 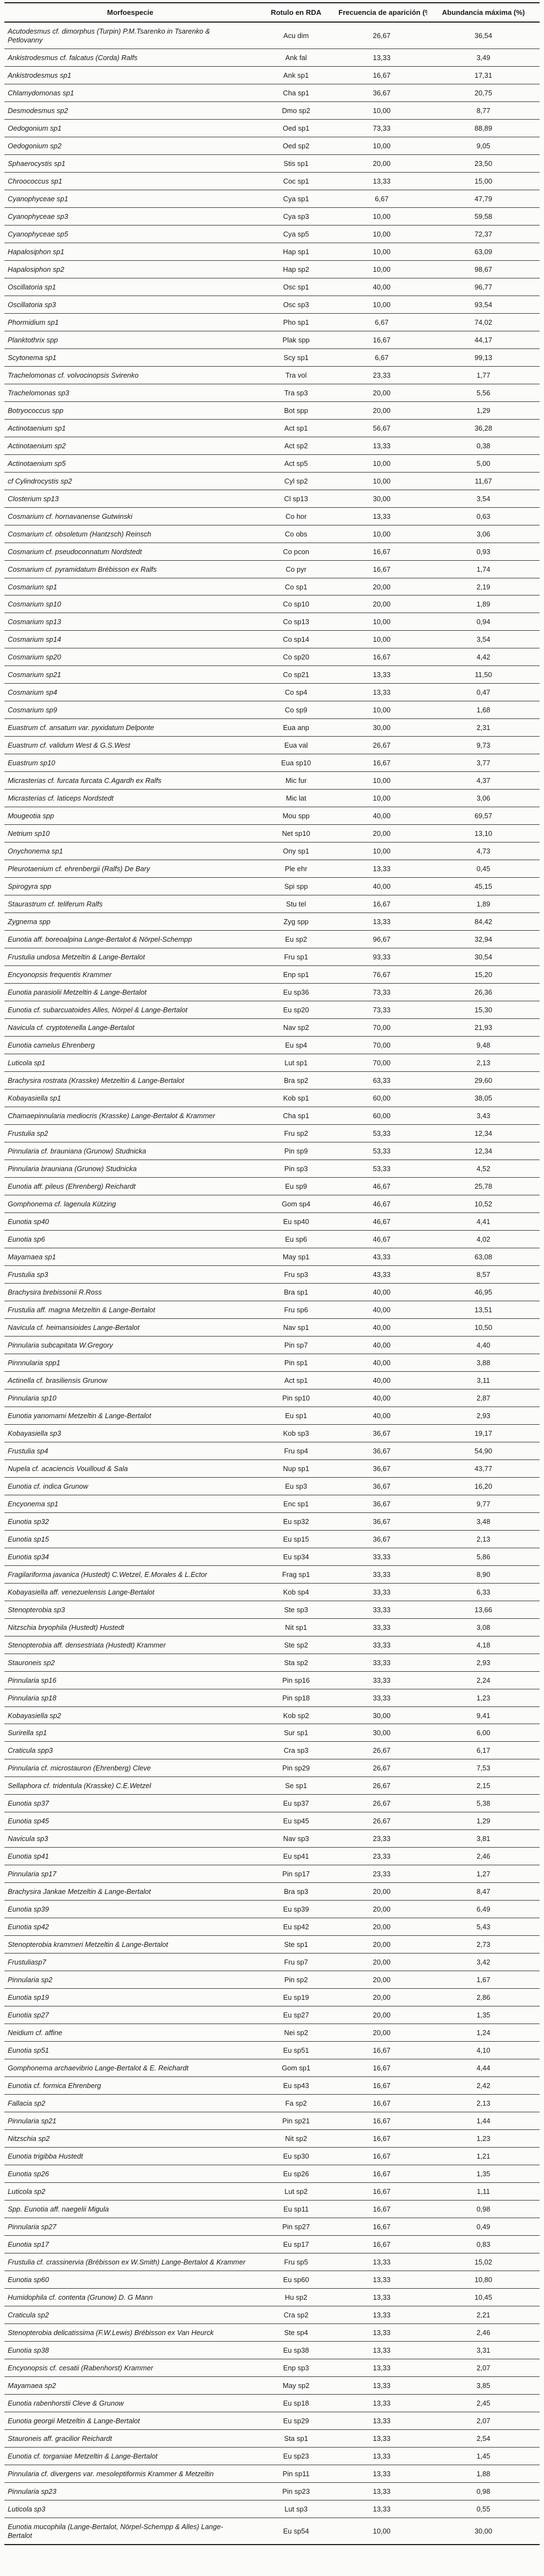 What do you see at coordinates (296, 2455) in the screenshot?
I see `rda-label: Eu sp23` at bounding box center [296, 2455].